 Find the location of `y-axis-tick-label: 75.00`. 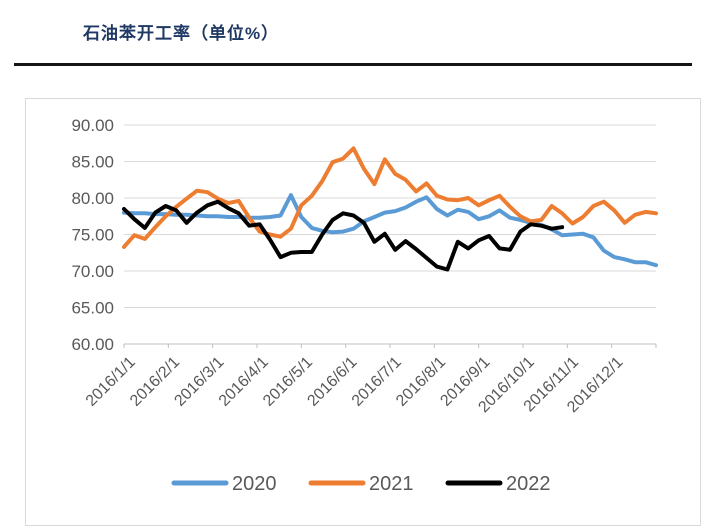

y-axis-tick-label: 75.00 is located at coordinates (92, 235).